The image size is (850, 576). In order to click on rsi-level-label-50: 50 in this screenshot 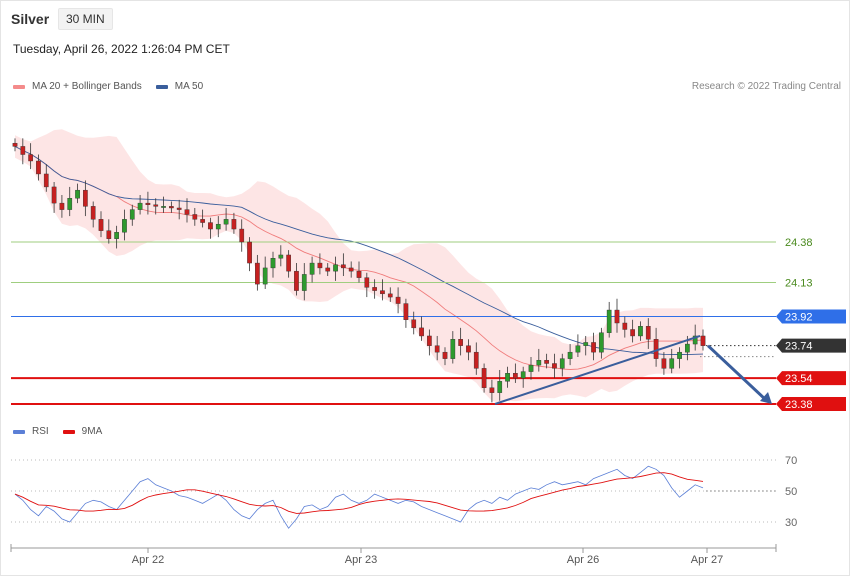, I will do `click(791, 492)`.